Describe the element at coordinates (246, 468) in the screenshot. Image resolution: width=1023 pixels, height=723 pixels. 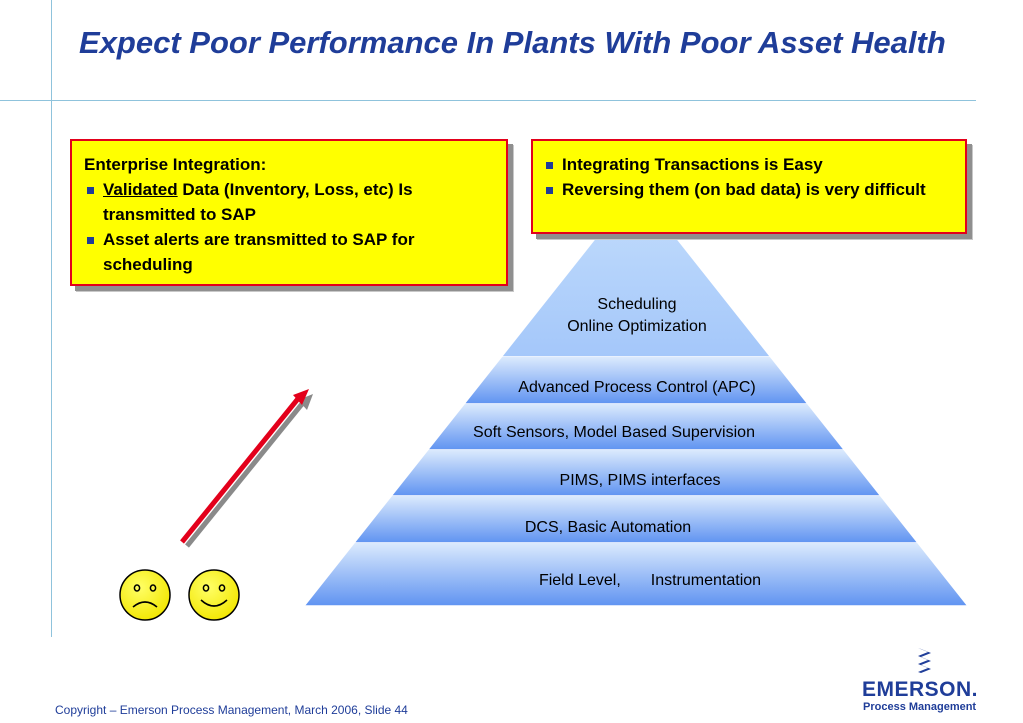
I see `improvement-arrow-icon` at that location.